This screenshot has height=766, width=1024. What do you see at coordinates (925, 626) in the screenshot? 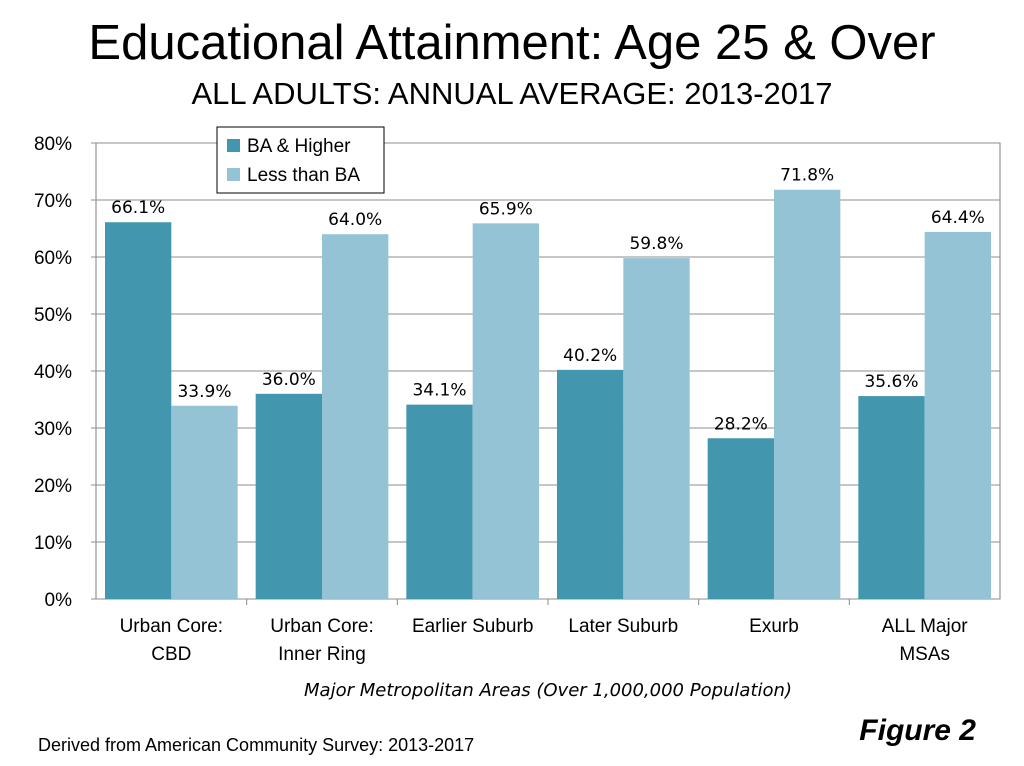
I see `x-tick-label: ALL Major` at bounding box center [925, 626].